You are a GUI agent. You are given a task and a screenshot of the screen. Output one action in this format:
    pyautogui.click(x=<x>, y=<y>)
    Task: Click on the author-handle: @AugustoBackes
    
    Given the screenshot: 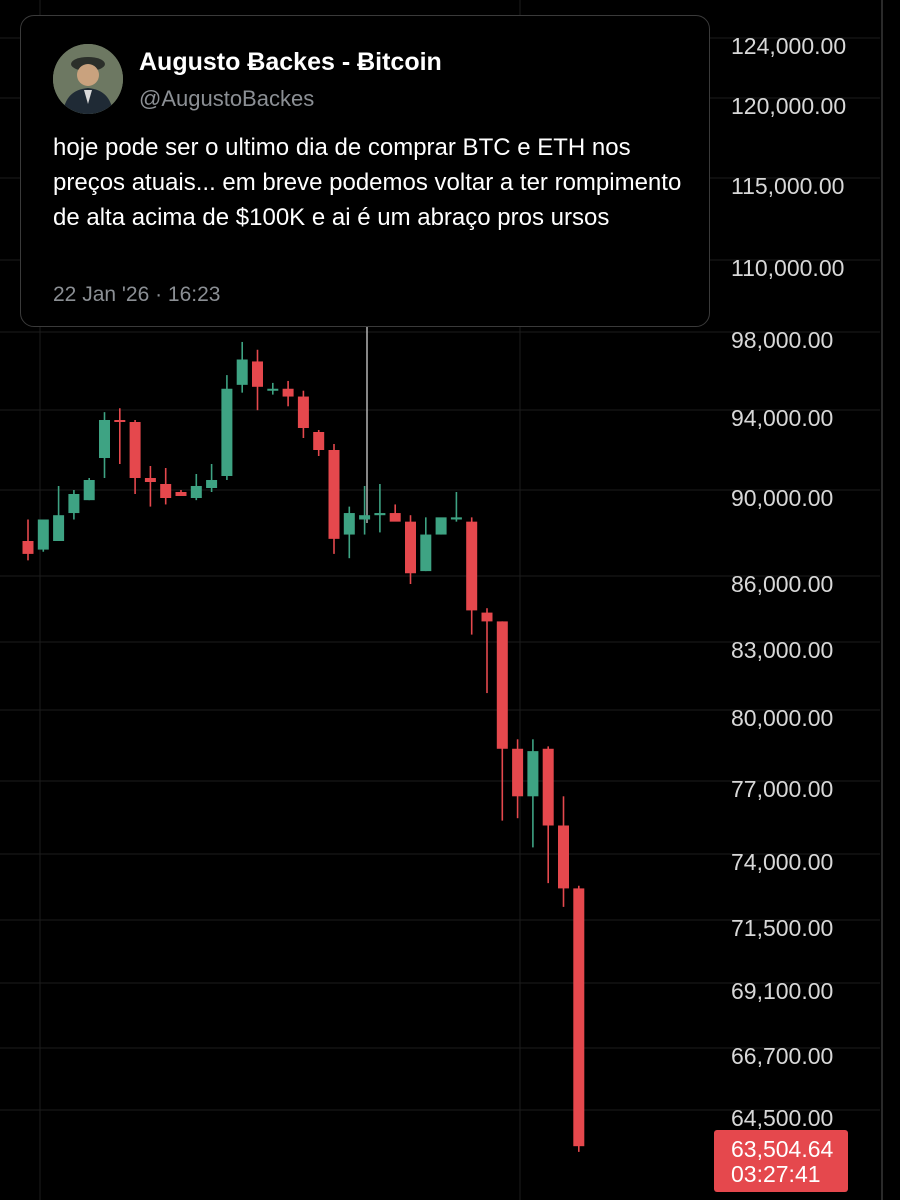 What is the action you would take?
    pyautogui.click(x=227, y=98)
    